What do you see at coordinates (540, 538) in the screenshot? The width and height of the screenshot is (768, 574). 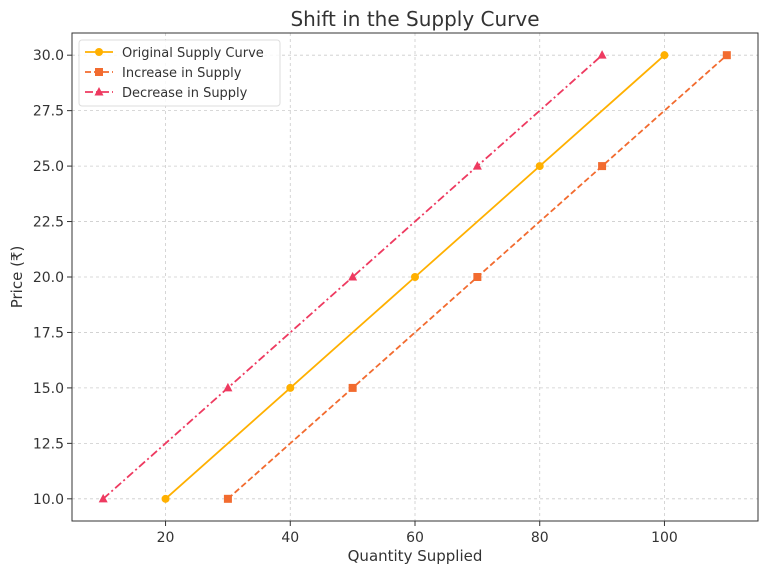 I see `x-tick-label: 80` at bounding box center [540, 538].